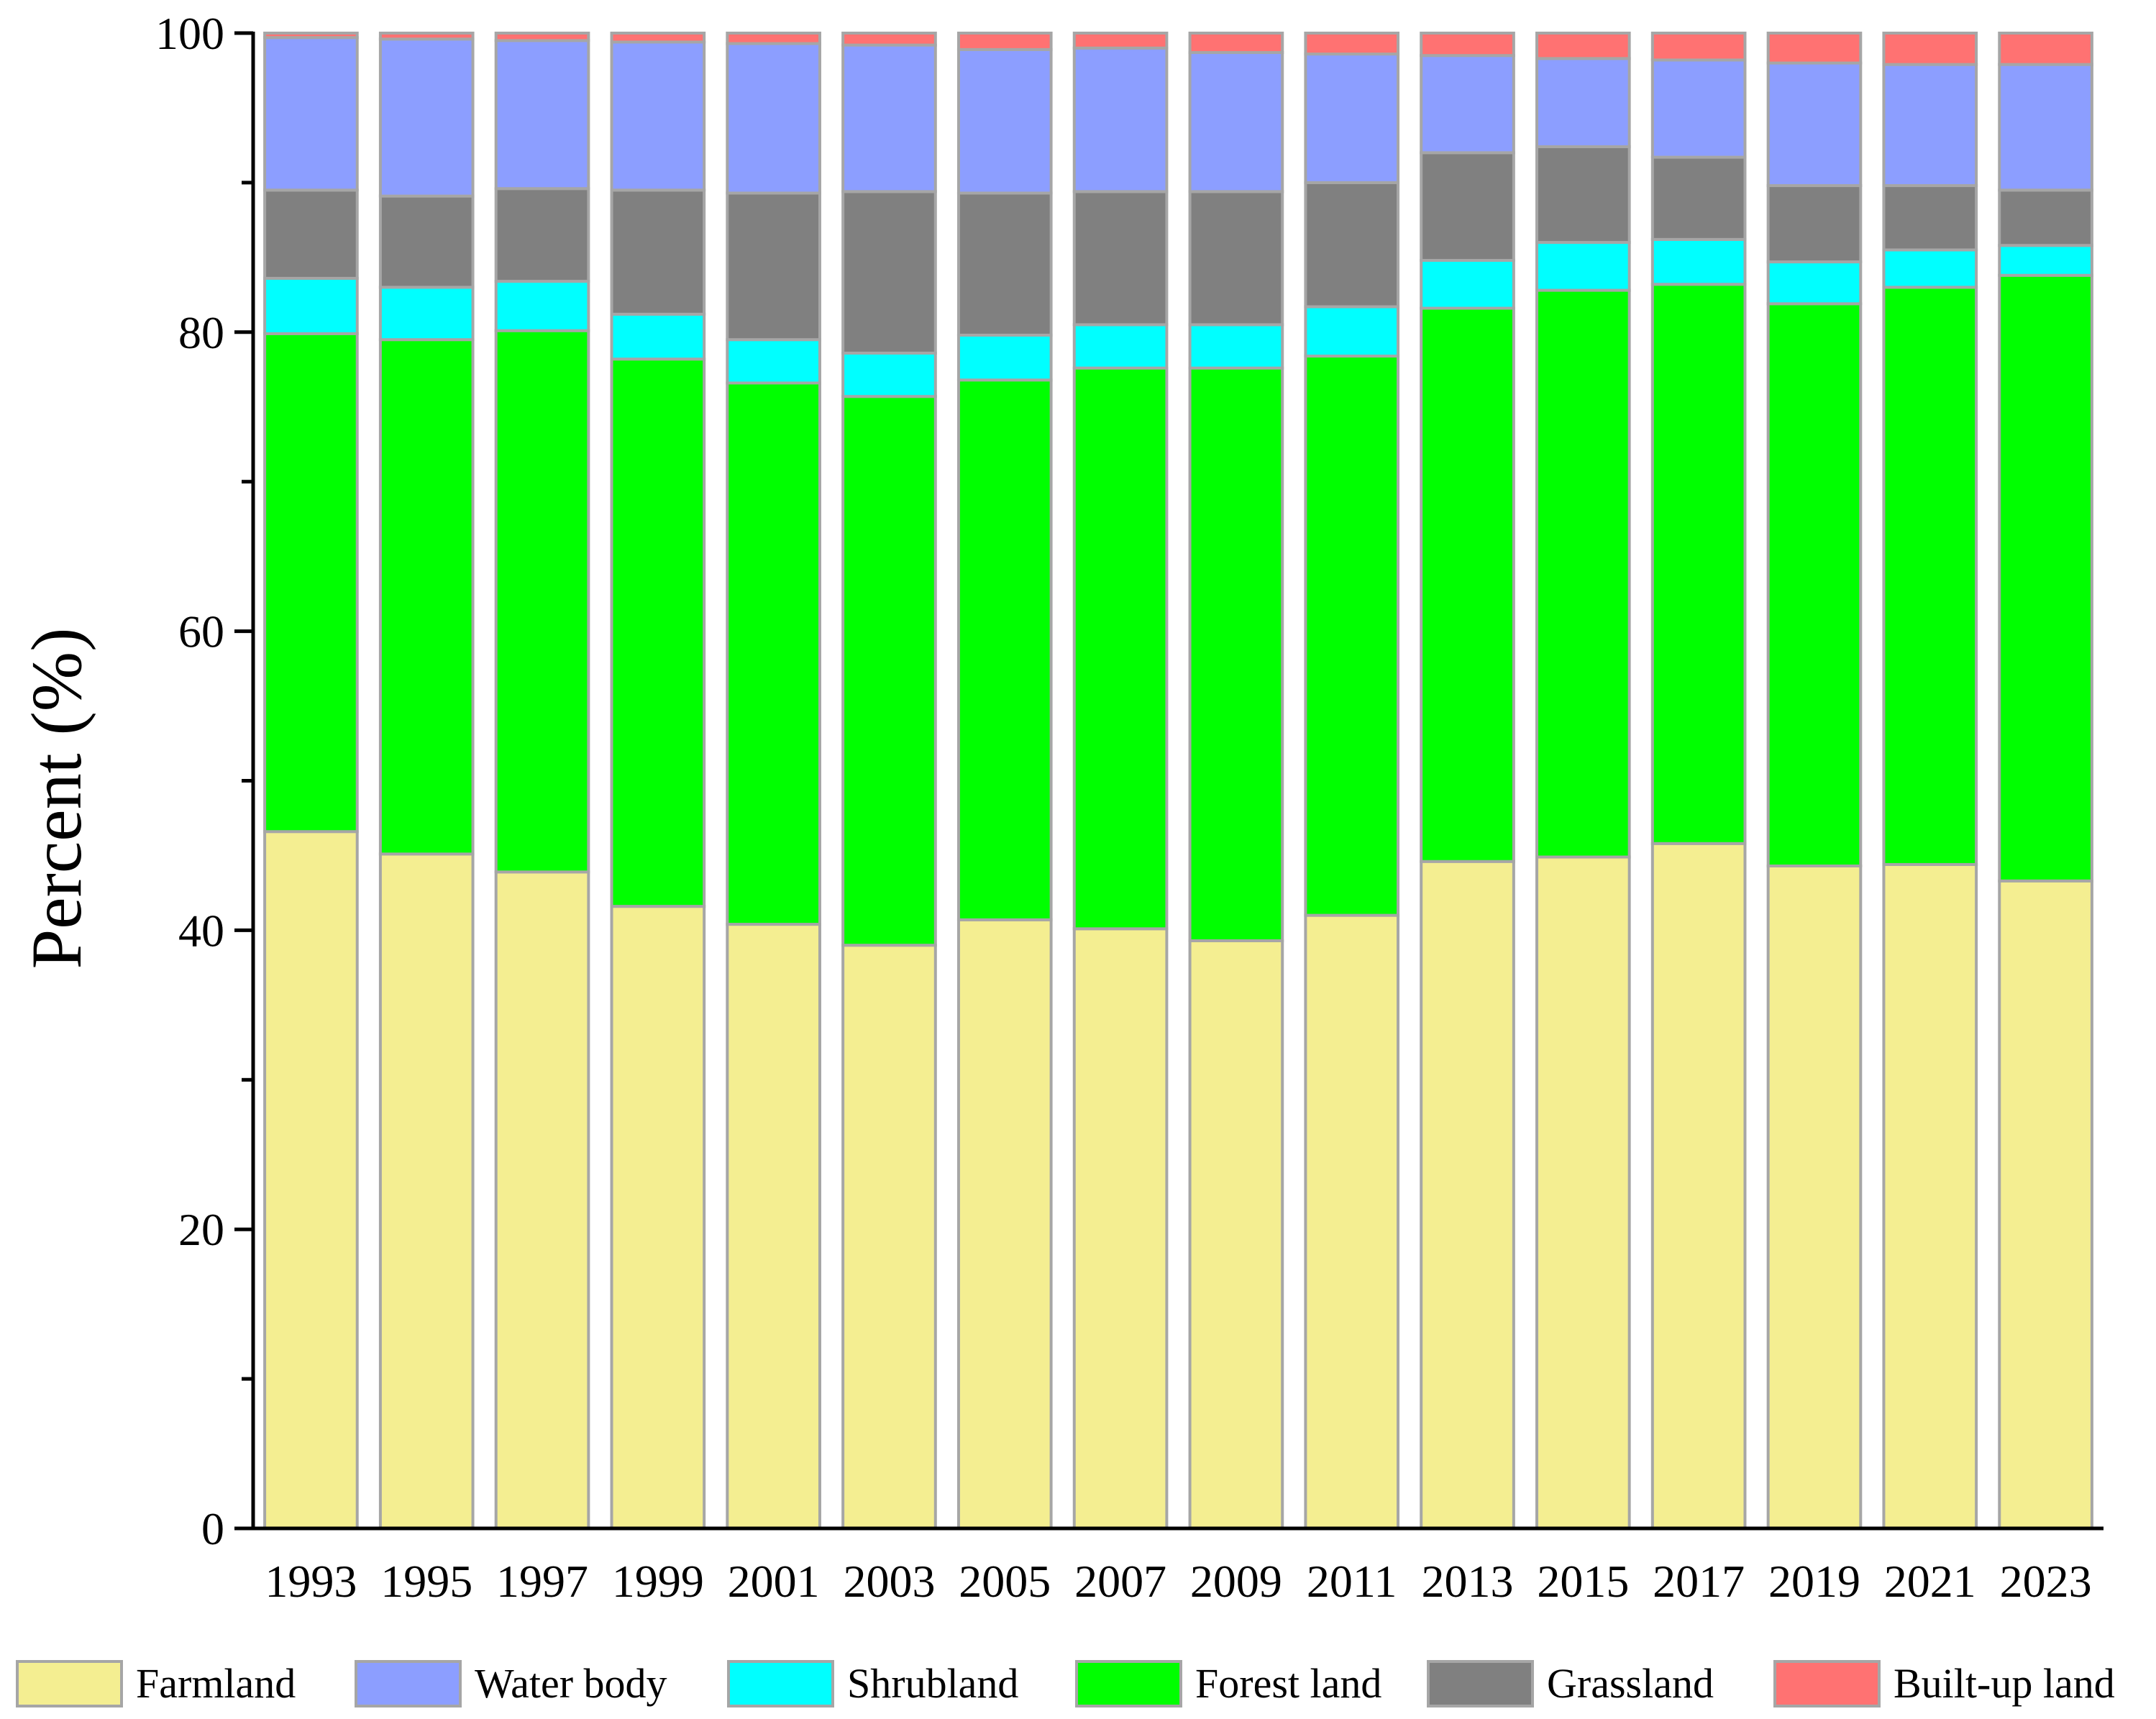  Describe the element at coordinates (780, 1683) in the screenshot. I see `legend-swatch-shrubland` at that location.